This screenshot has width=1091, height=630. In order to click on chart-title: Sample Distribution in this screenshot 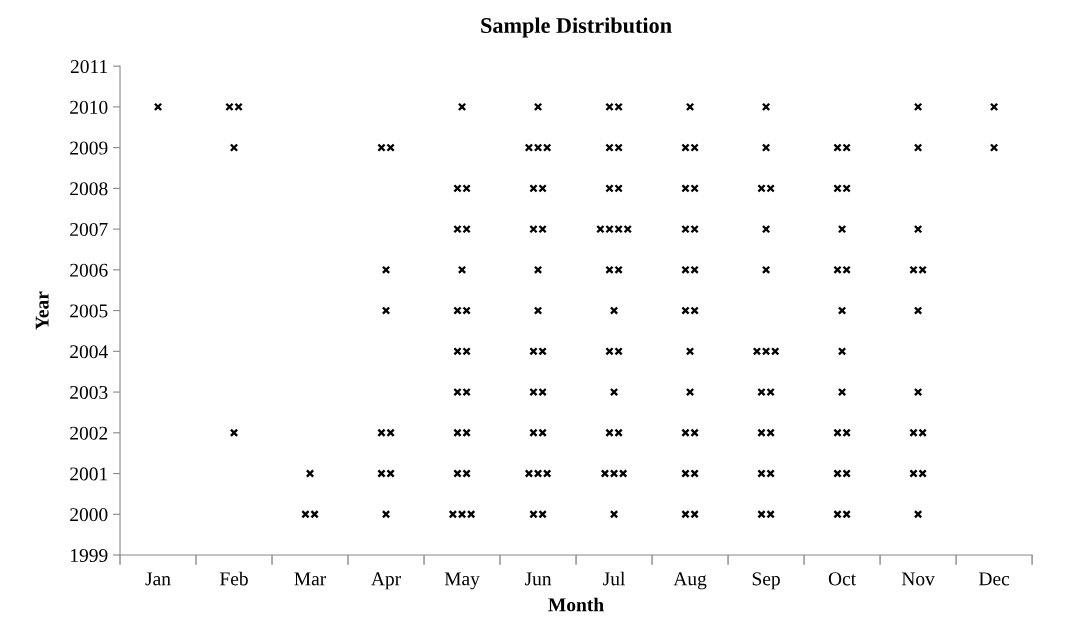, I will do `click(576, 27)`.